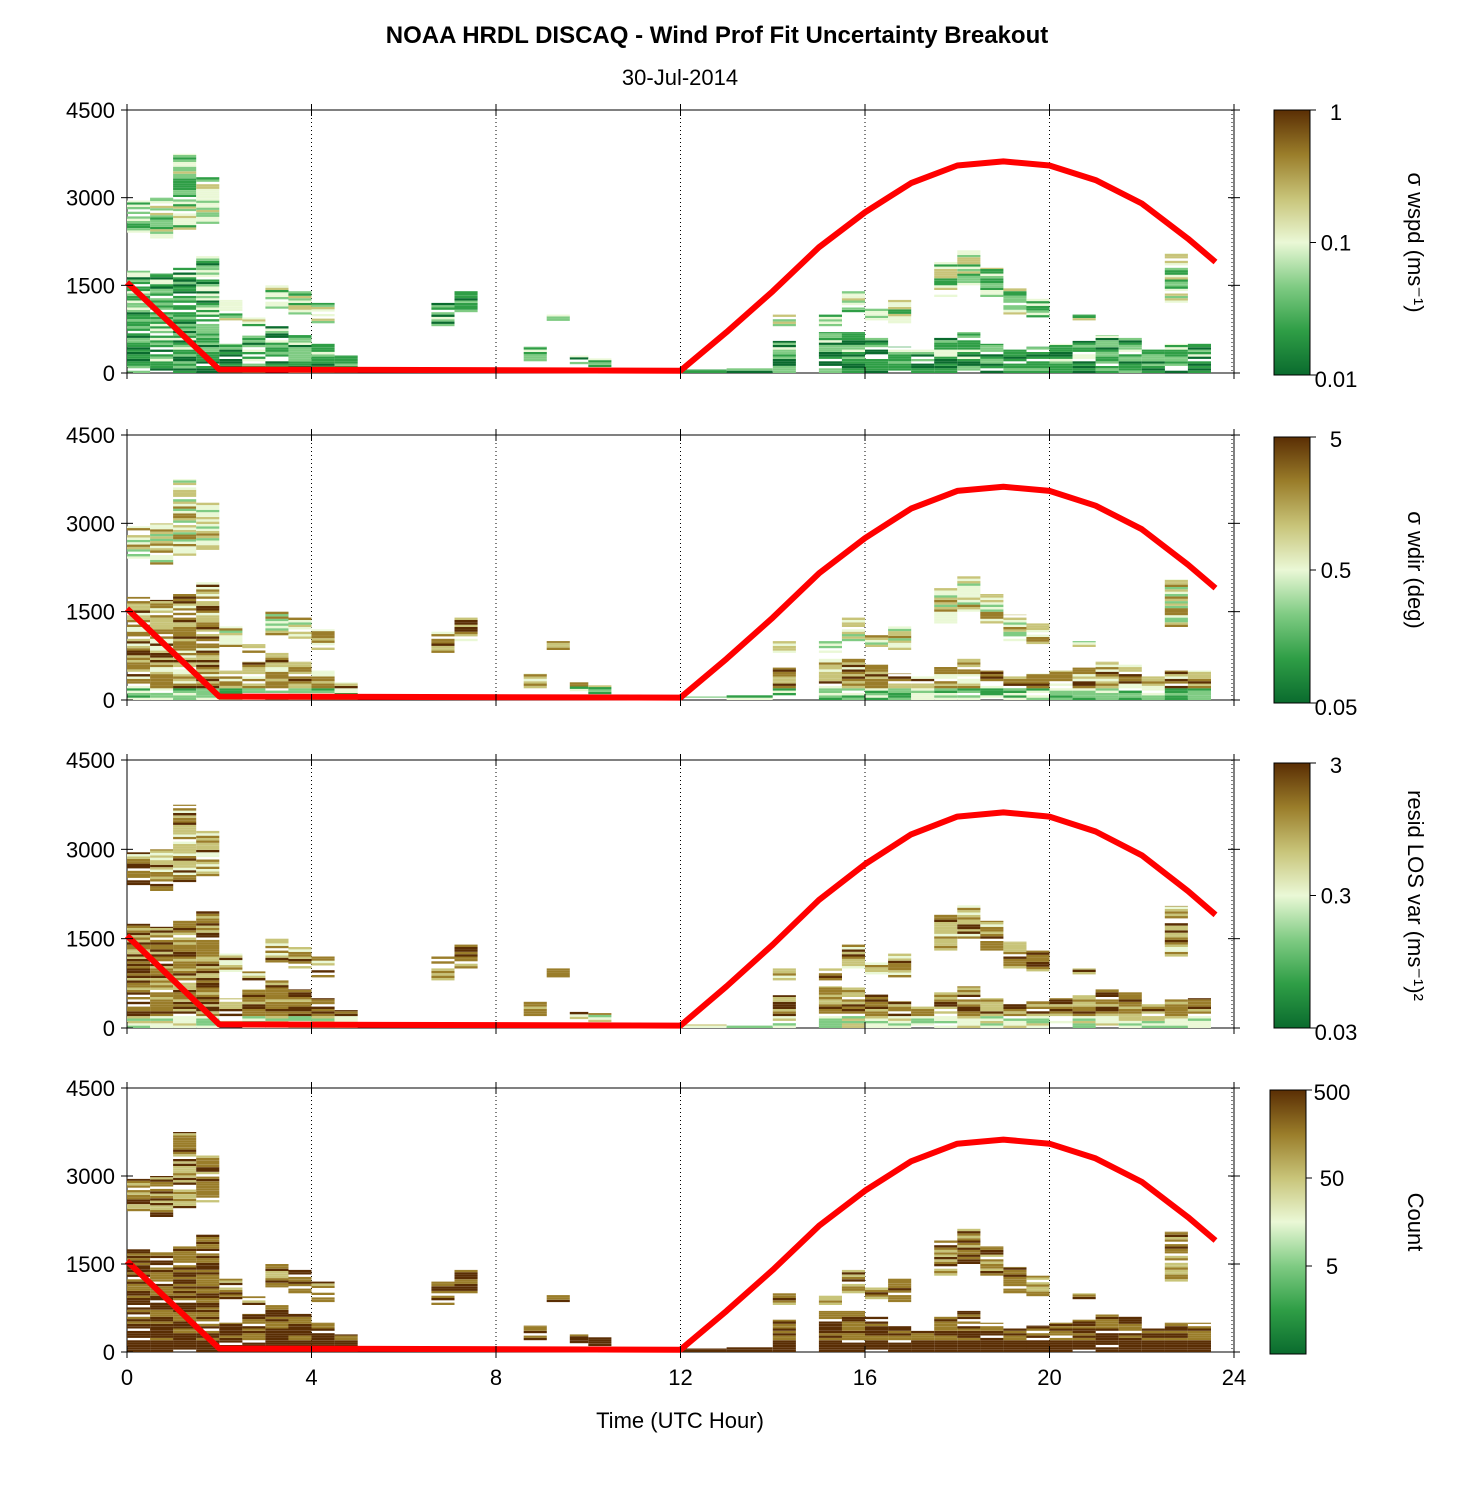 The height and width of the screenshot is (1489, 1471). What do you see at coordinates (1292, 242) in the screenshot?
I see `colorbar-gradient` at bounding box center [1292, 242].